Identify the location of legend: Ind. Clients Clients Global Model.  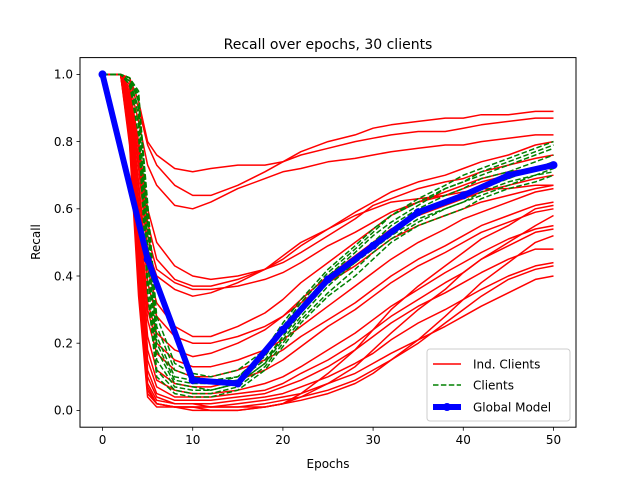
(498, 385).